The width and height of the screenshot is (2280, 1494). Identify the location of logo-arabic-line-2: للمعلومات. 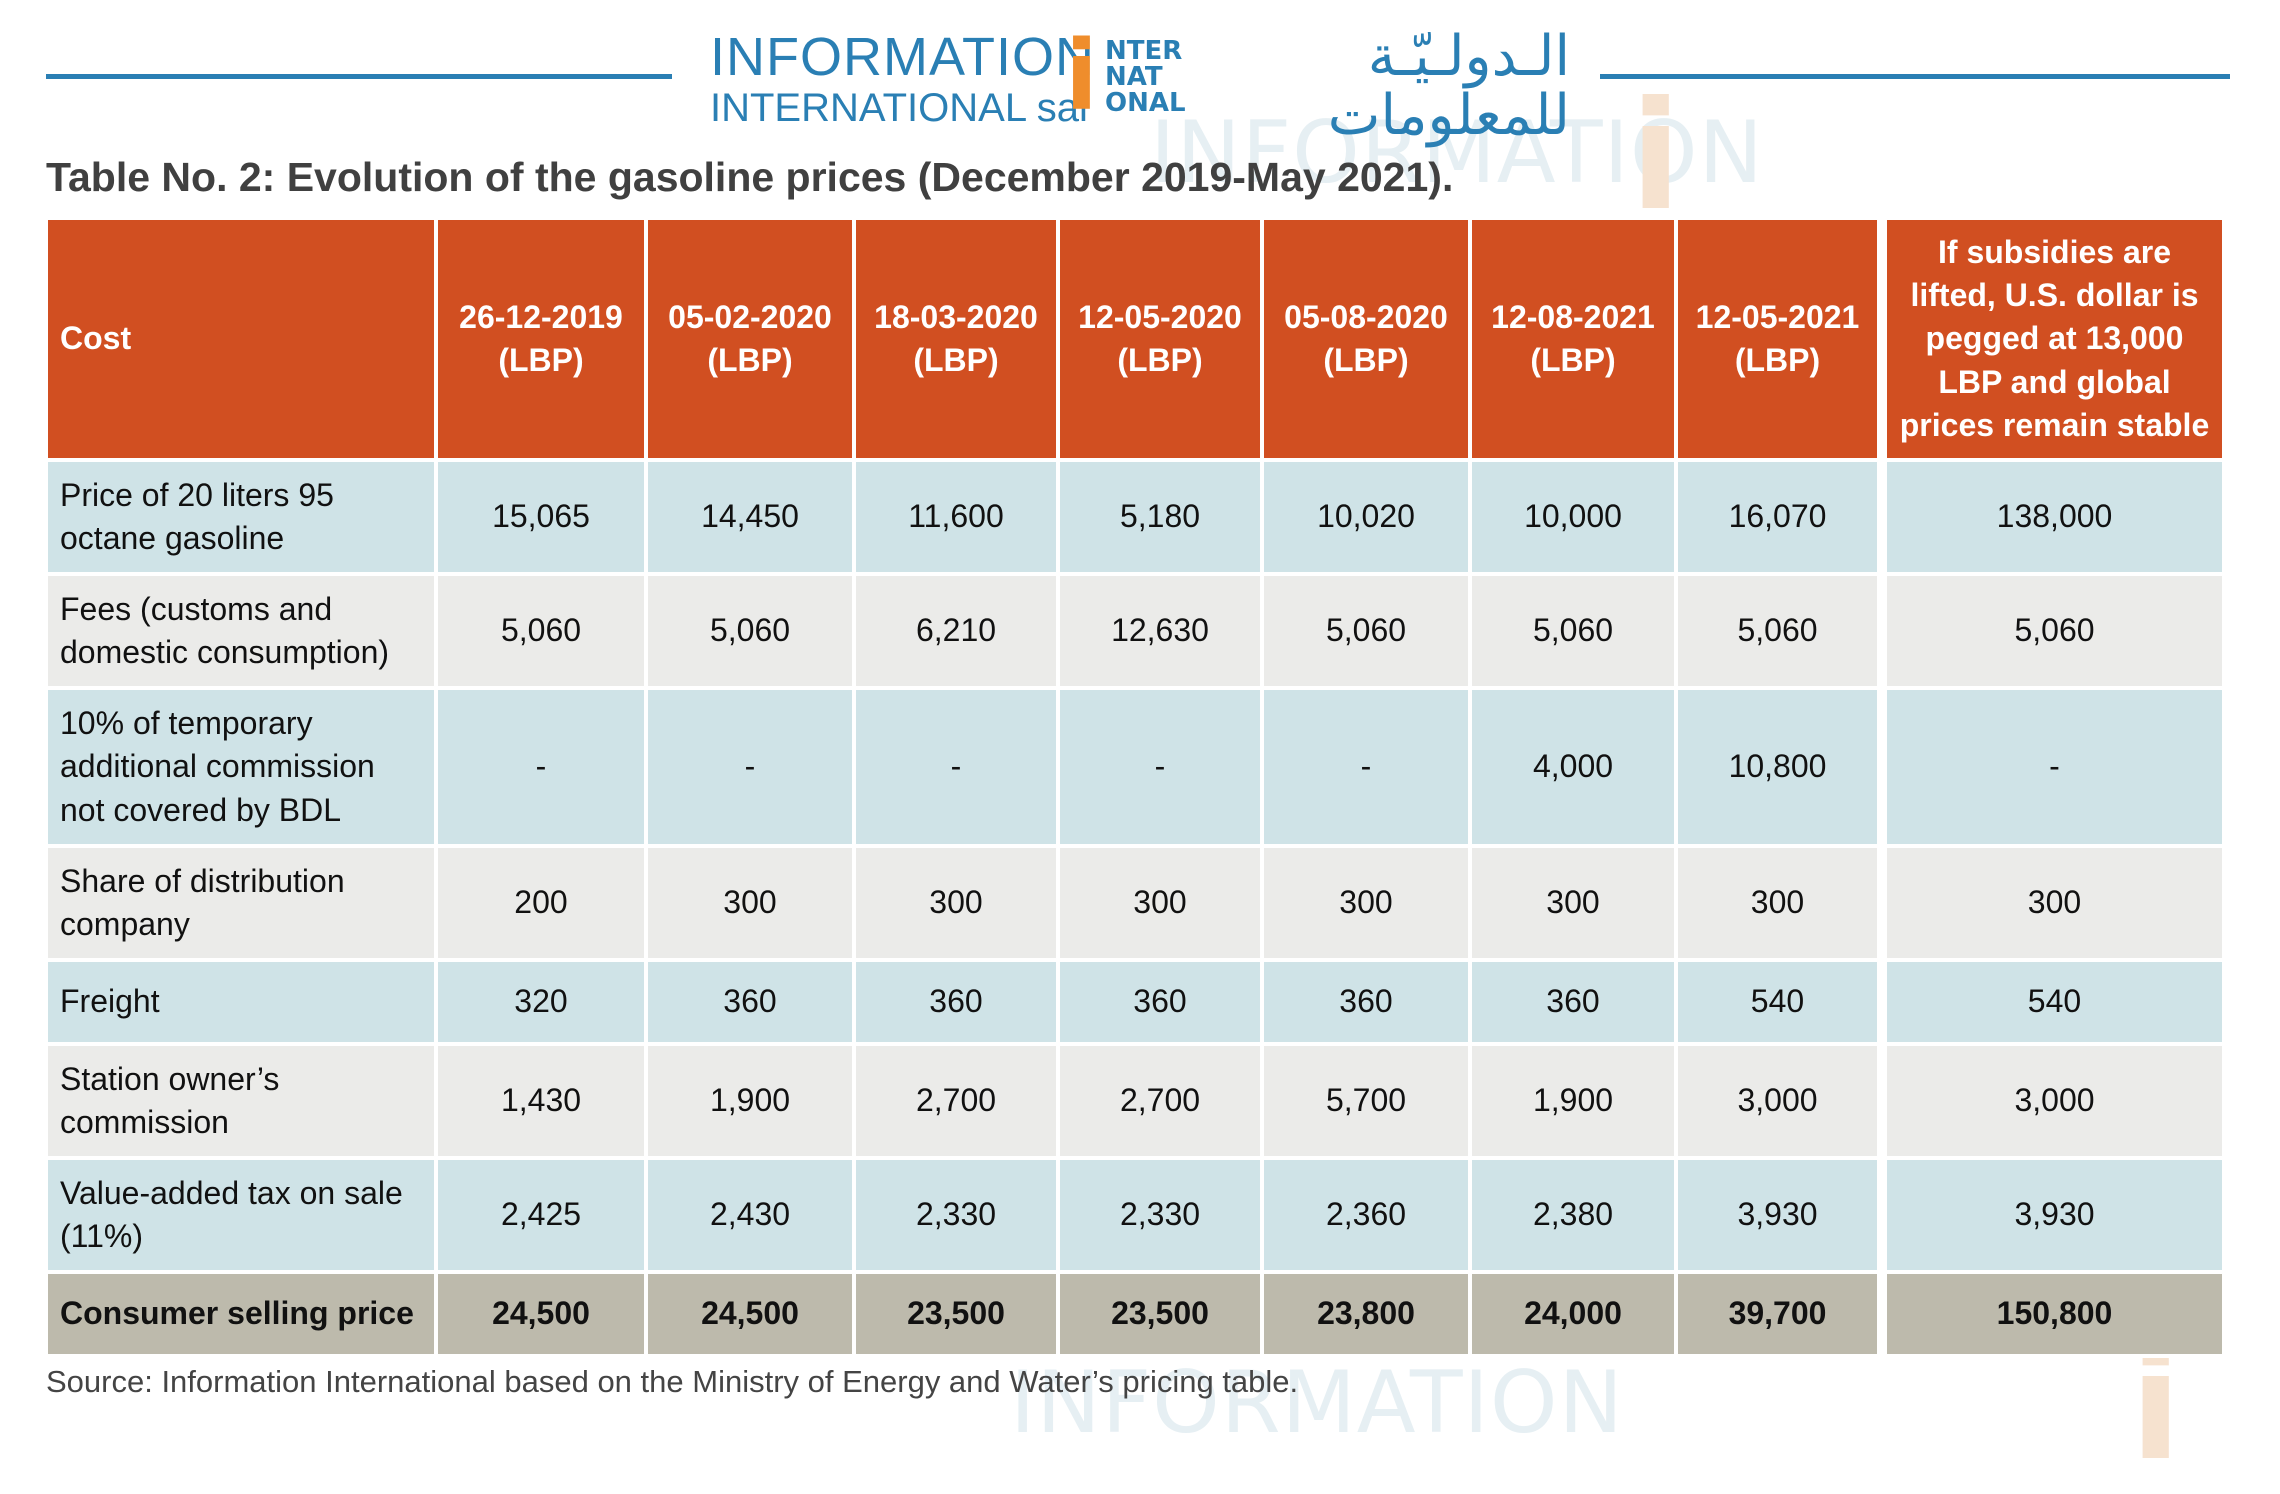
(1448, 115).